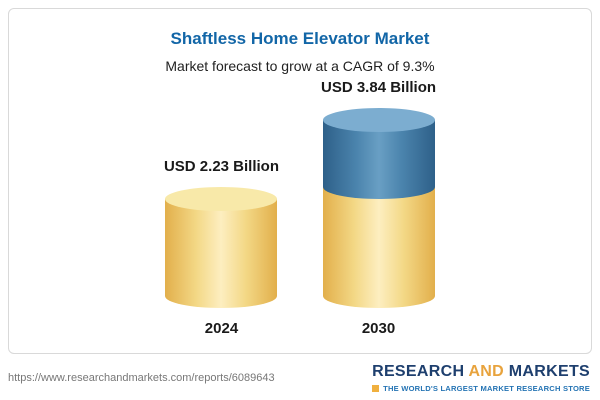  I want to click on bar-2030-bottom-segment, so click(378, 247).